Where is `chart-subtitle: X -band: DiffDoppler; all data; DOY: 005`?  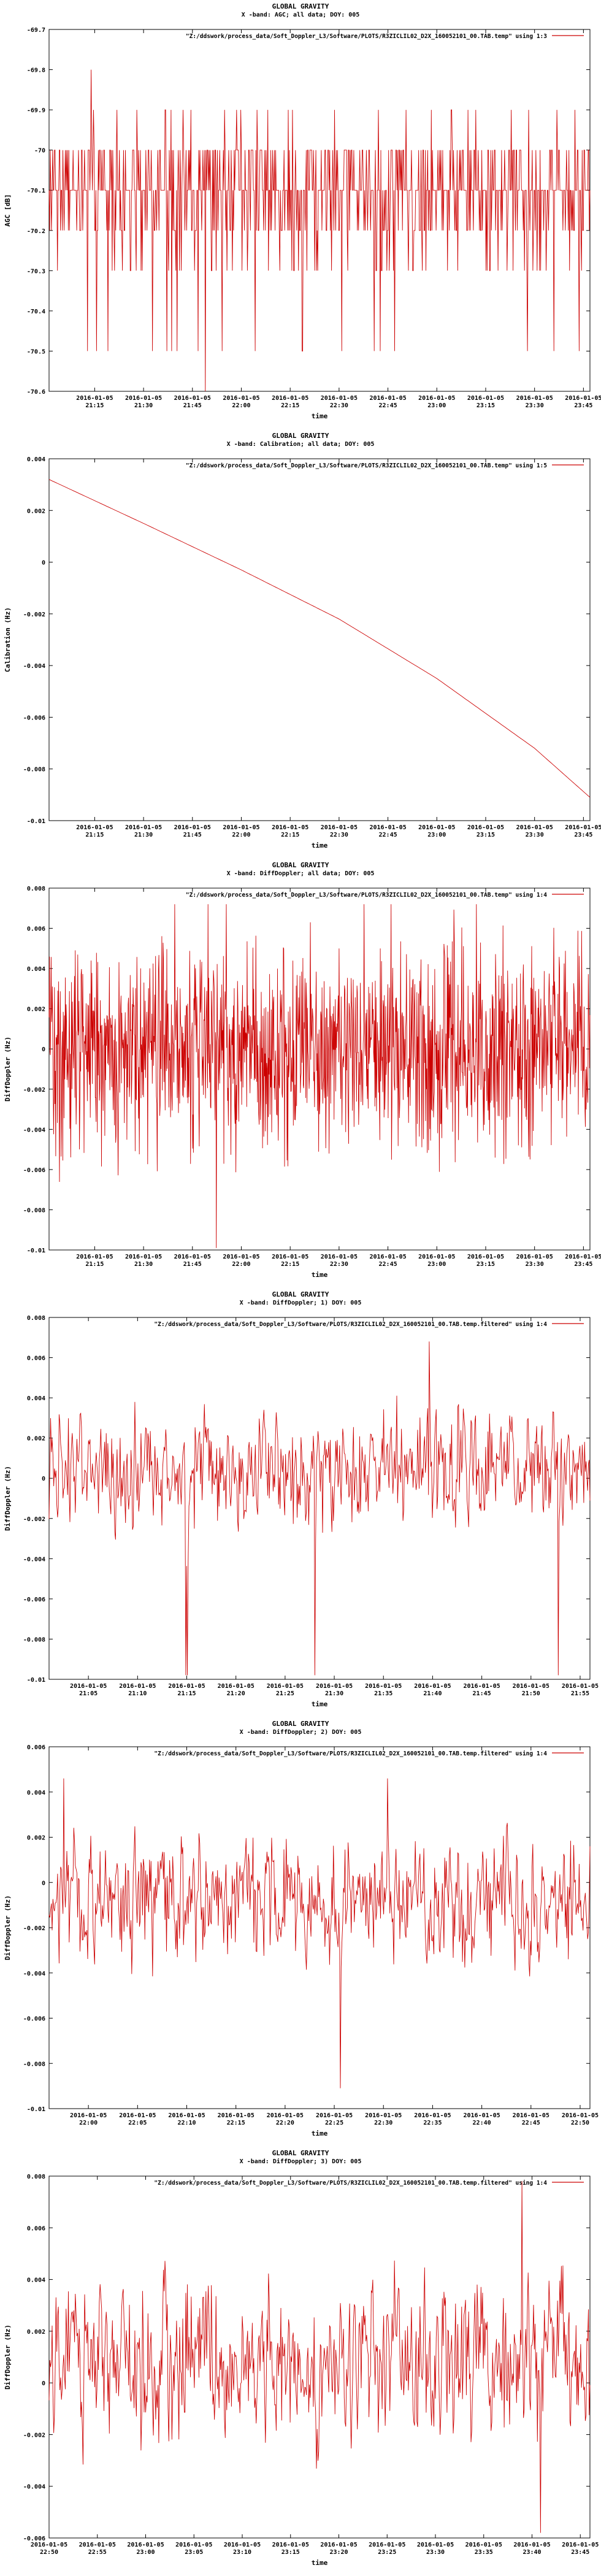
chart-subtitle: X -band: DiffDoppler; all data; DOY: 005 is located at coordinates (301, 873).